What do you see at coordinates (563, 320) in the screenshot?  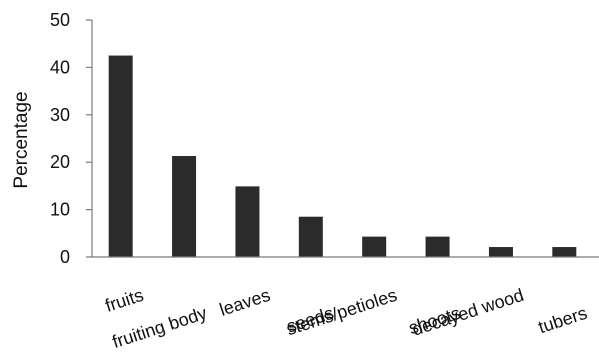 I see `x-category-label: tubers` at bounding box center [563, 320].